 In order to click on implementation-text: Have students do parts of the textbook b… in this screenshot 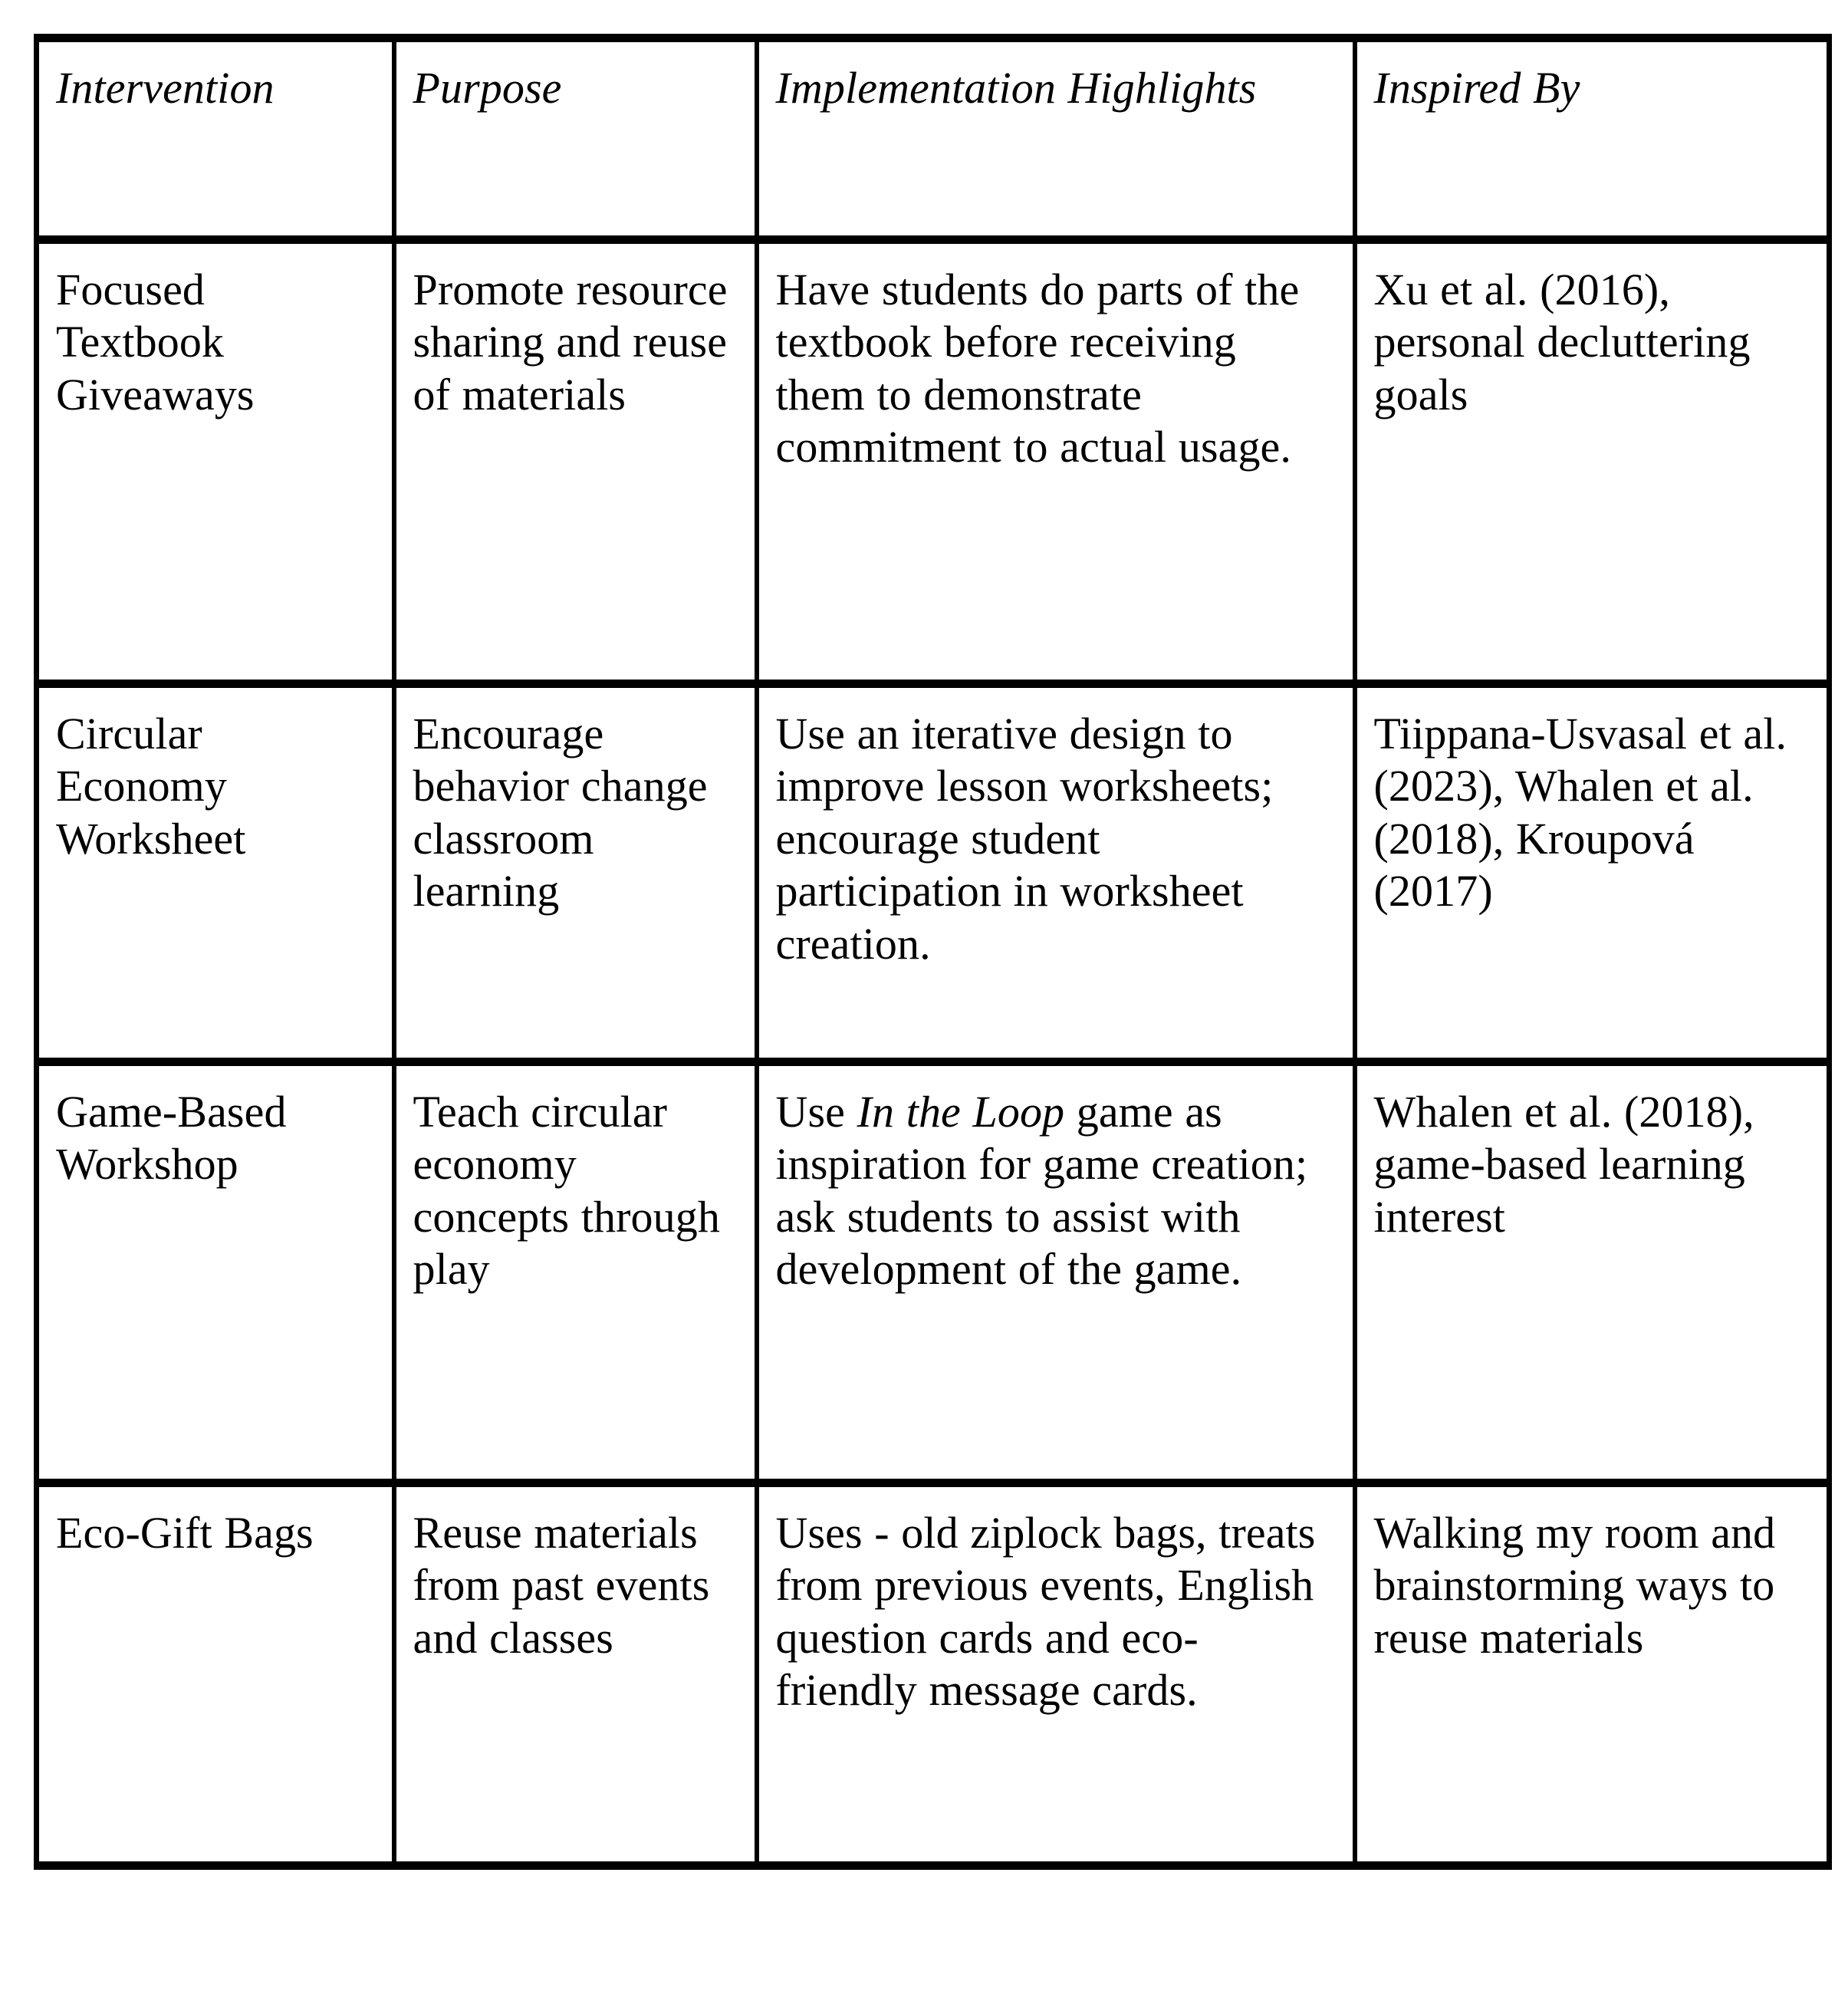, I will do `click(1055, 369)`.